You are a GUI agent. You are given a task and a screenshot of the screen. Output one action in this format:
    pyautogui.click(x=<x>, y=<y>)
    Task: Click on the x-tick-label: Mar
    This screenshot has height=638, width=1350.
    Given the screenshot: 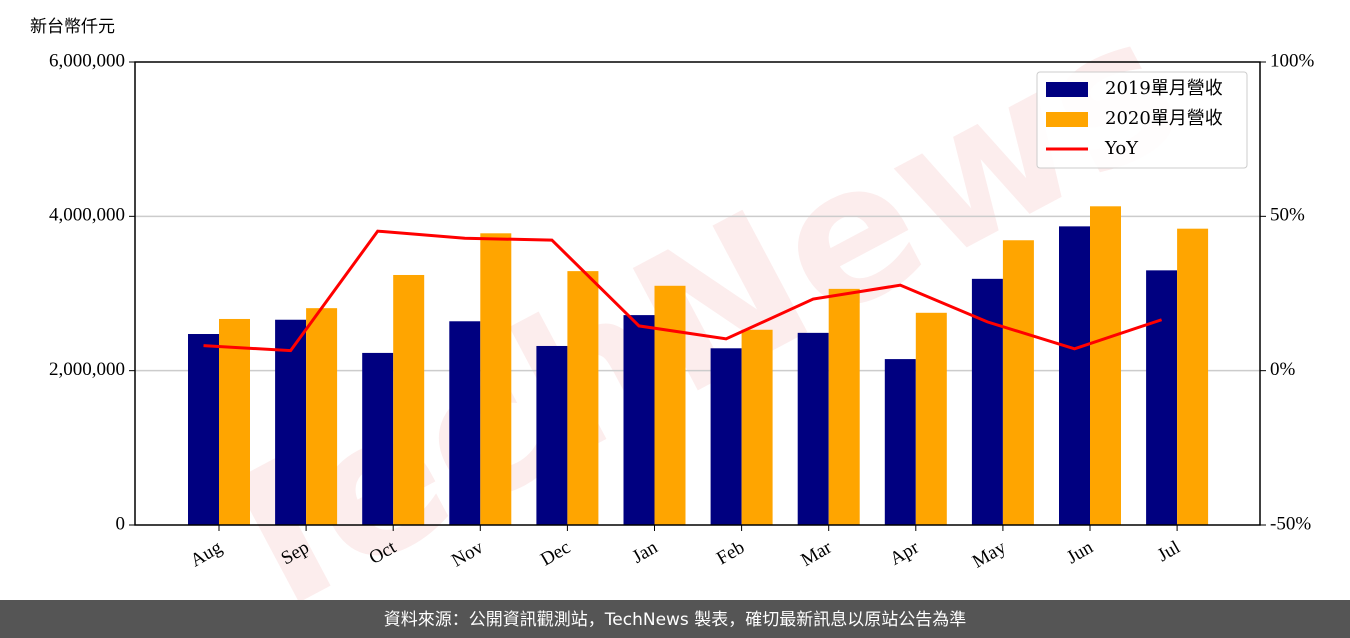 What is the action you would take?
    pyautogui.click(x=816, y=554)
    